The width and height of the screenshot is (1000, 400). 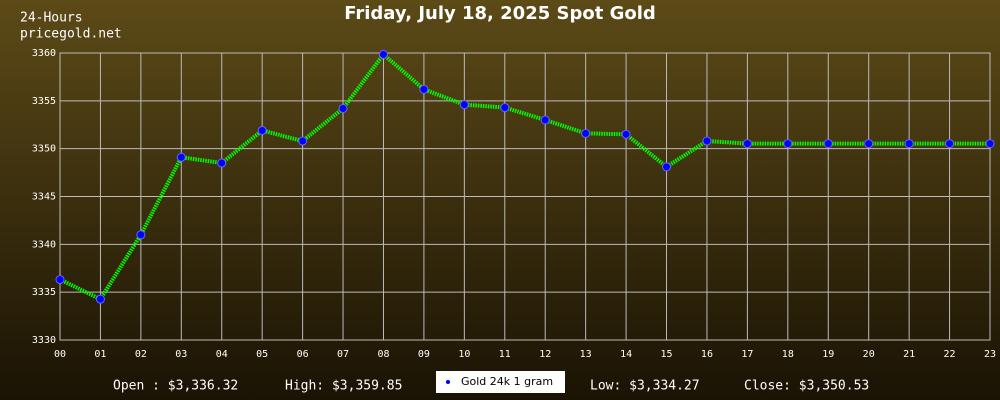 What do you see at coordinates (950, 354) in the screenshot?
I see `x-tick-label: 22` at bounding box center [950, 354].